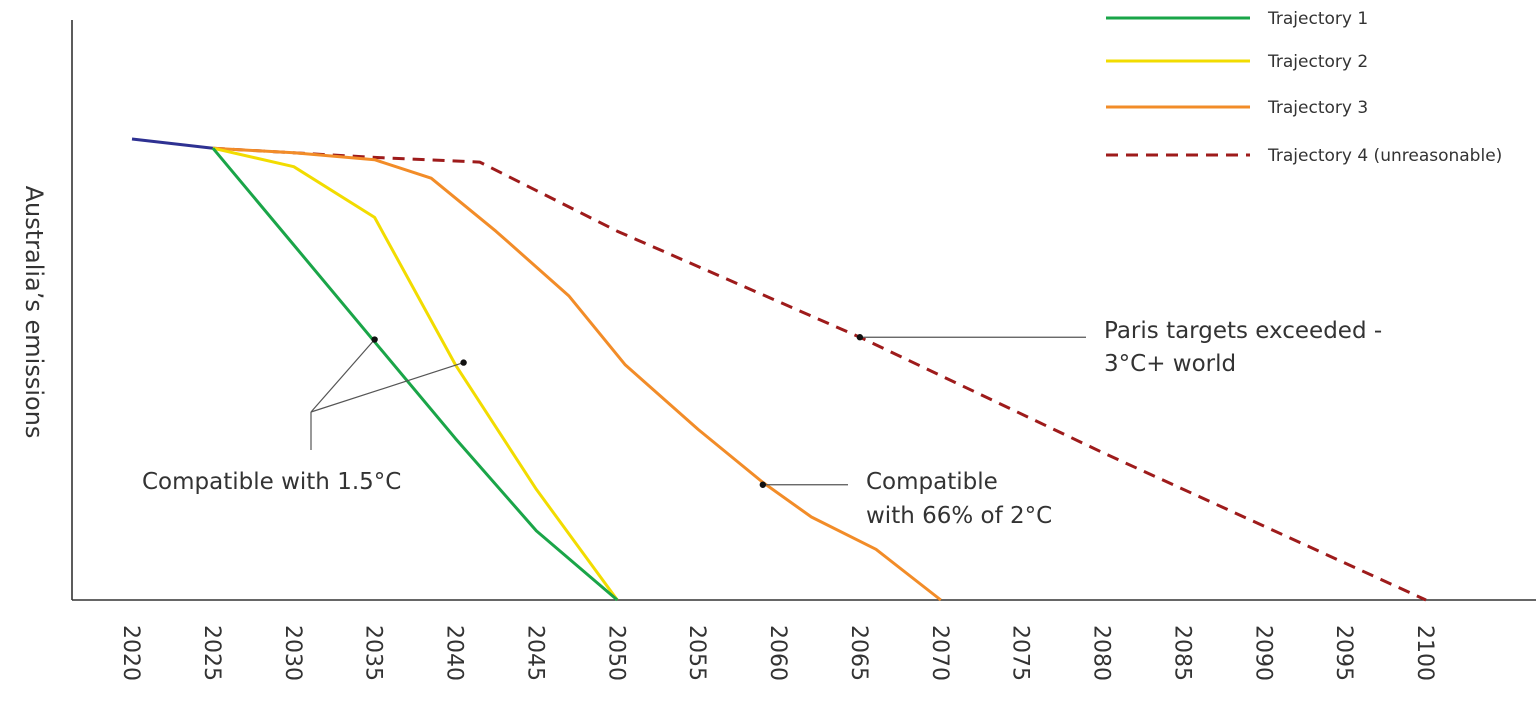 This screenshot has width=1540, height=704. Describe the element at coordinates (1262, 653) in the screenshot. I see `x-tick-label: 2090` at that location.